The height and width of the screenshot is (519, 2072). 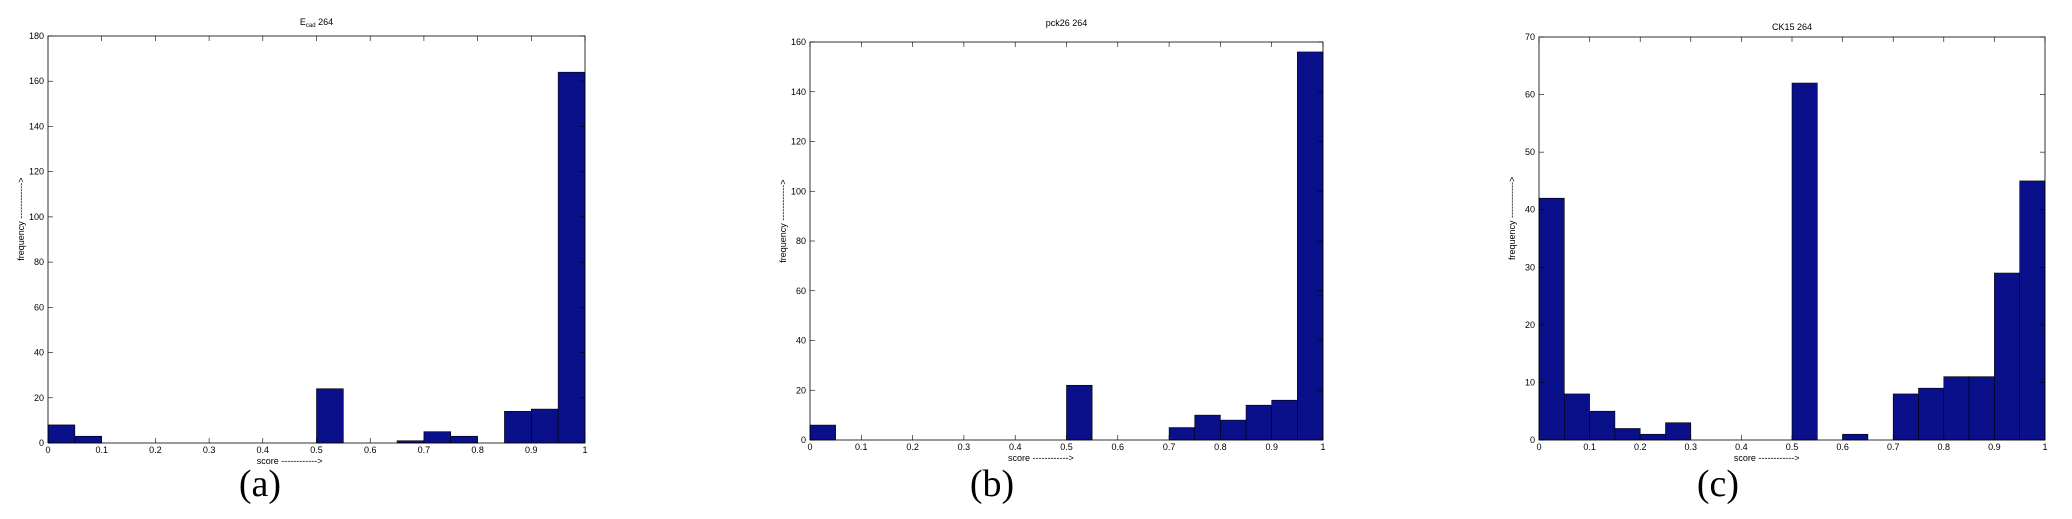 What do you see at coordinates (1530, 267) in the screenshot?
I see `y-tick-label: 30` at bounding box center [1530, 267].